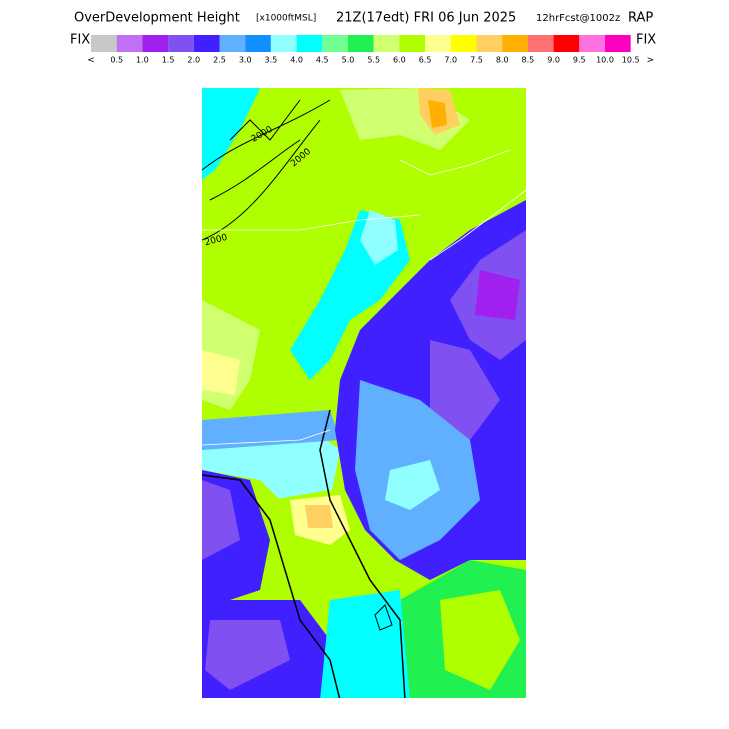 Image resolution: width=729 pixels, height=729 pixels. I want to click on colorbar-label: 0.5, so click(116, 60).